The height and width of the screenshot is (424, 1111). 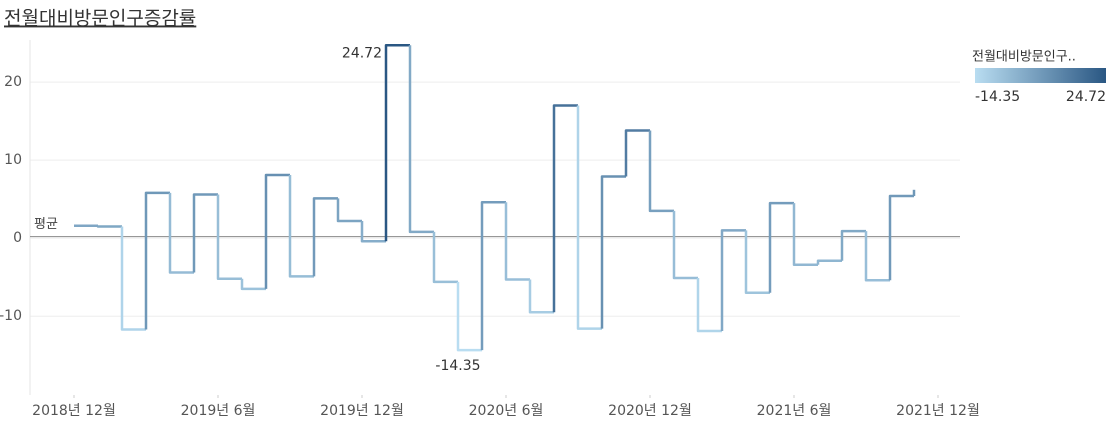 What do you see at coordinates (997, 97) in the screenshot?
I see `legend-label: -14.35` at bounding box center [997, 97].